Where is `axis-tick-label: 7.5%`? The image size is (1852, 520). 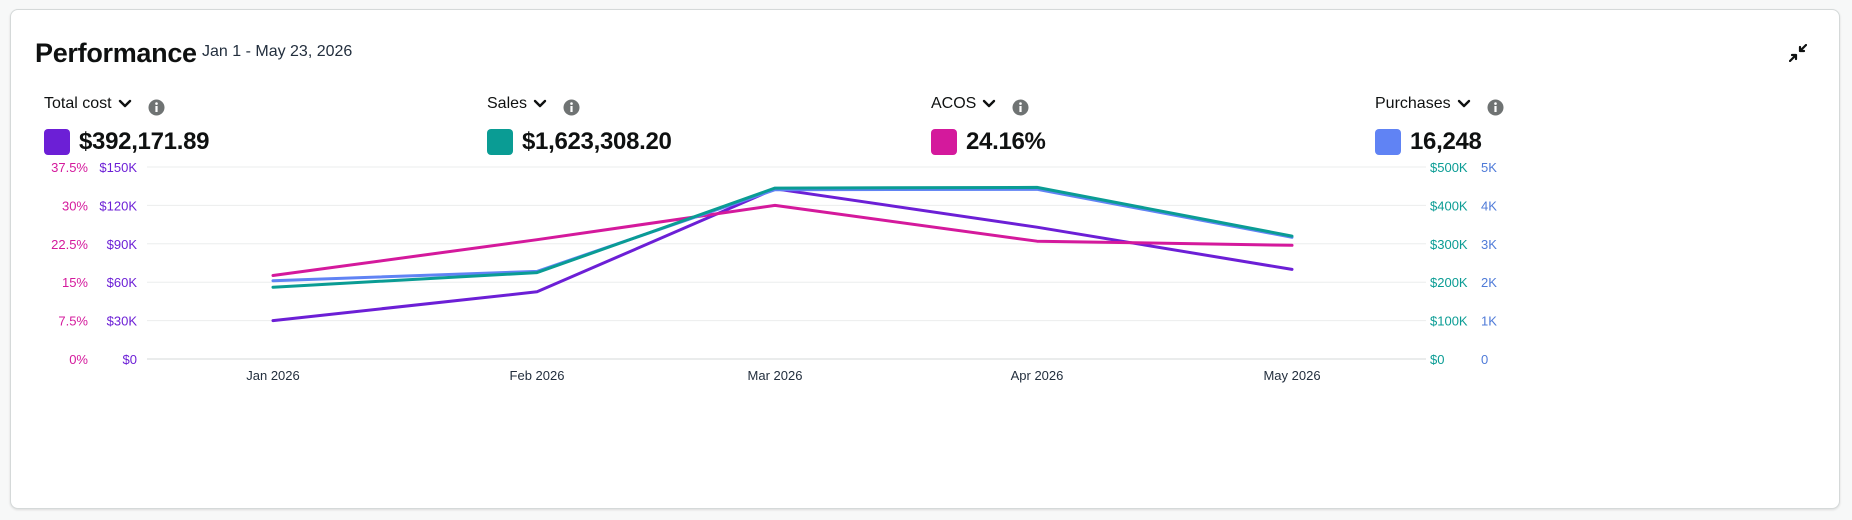 axis-tick-label: 7.5% is located at coordinates (73, 321).